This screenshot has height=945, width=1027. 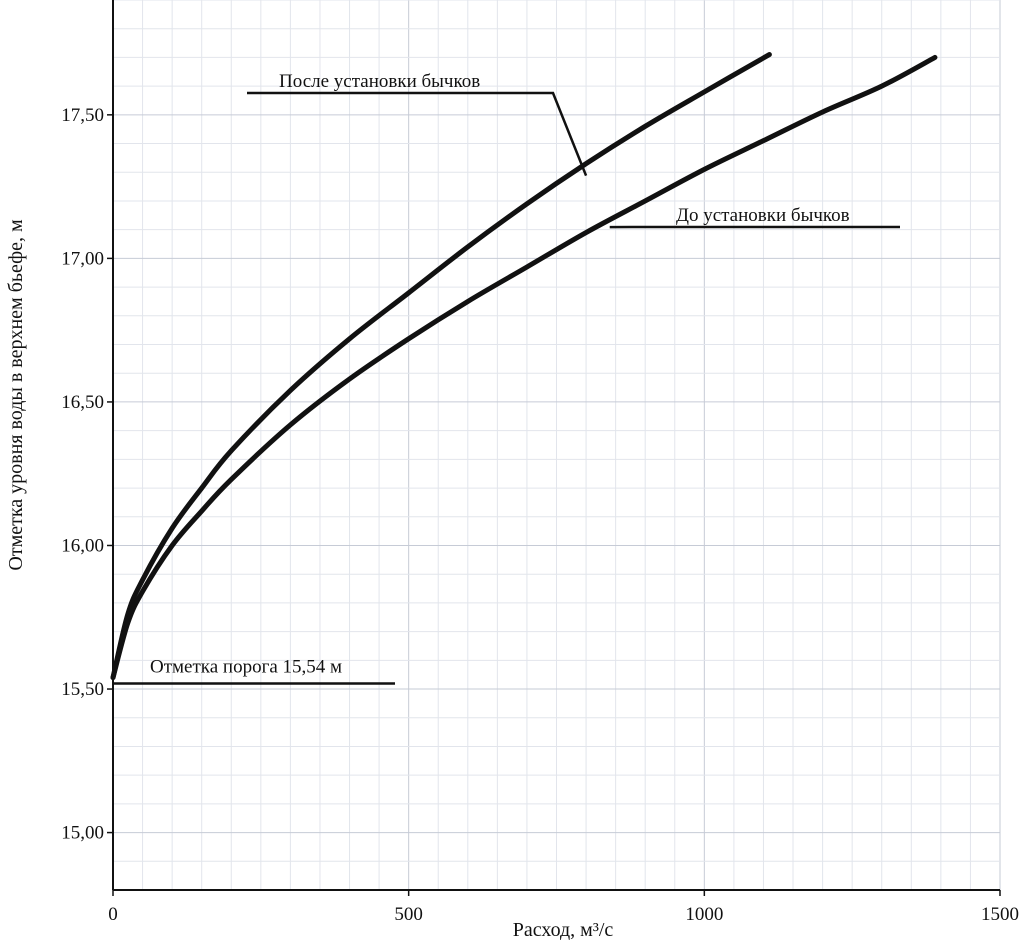 What do you see at coordinates (417, 134) in the screenshot?
I see `annotation-leader-after` at bounding box center [417, 134].